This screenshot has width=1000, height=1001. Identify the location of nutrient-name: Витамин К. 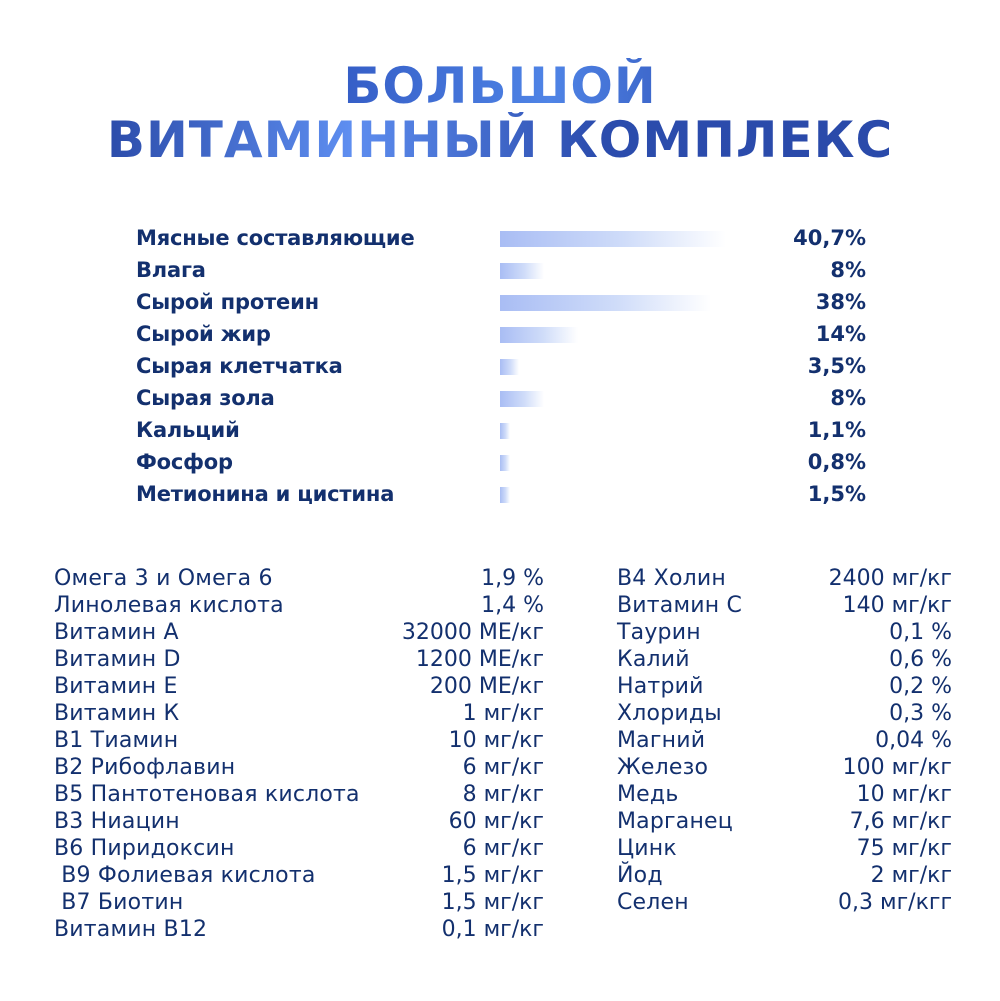
(117, 713).